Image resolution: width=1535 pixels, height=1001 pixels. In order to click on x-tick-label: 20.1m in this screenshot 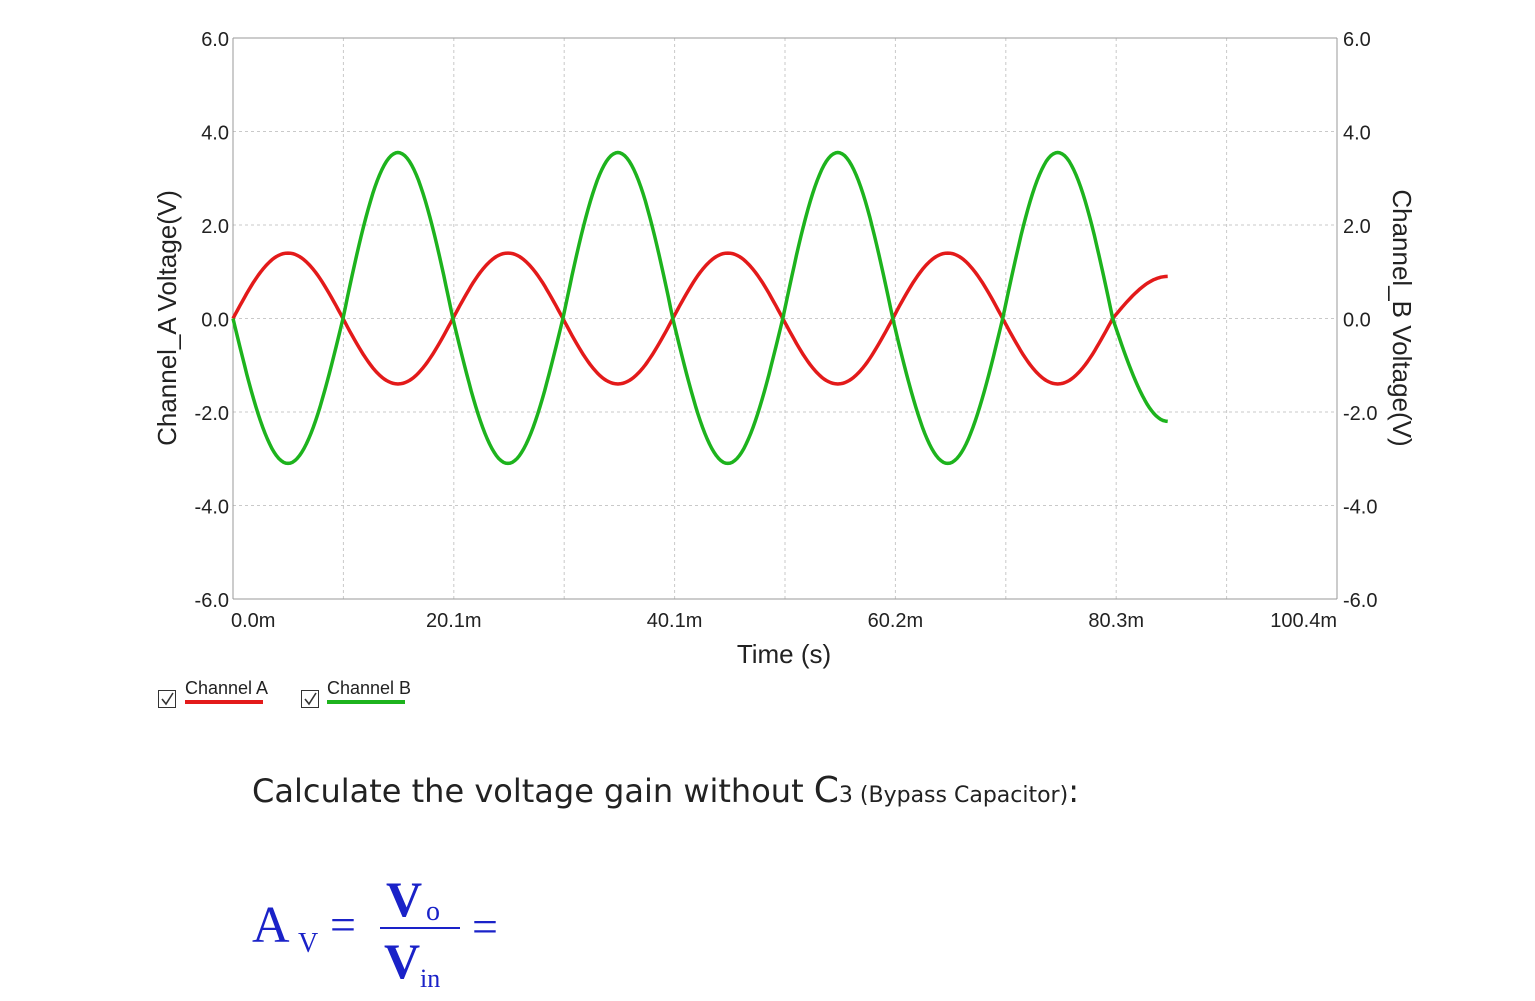, I will do `click(454, 621)`.